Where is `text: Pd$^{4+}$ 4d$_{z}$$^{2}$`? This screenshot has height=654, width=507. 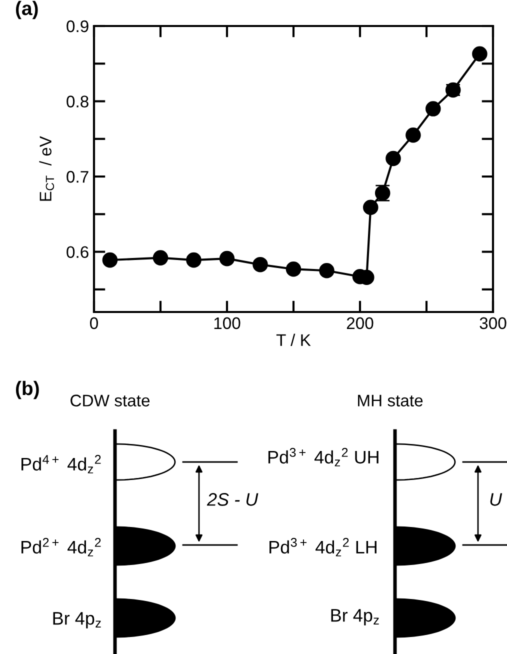
text: Pd$^{4+}$ 4d$_{z}$$^{2}$ is located at coordinates (61, 464).